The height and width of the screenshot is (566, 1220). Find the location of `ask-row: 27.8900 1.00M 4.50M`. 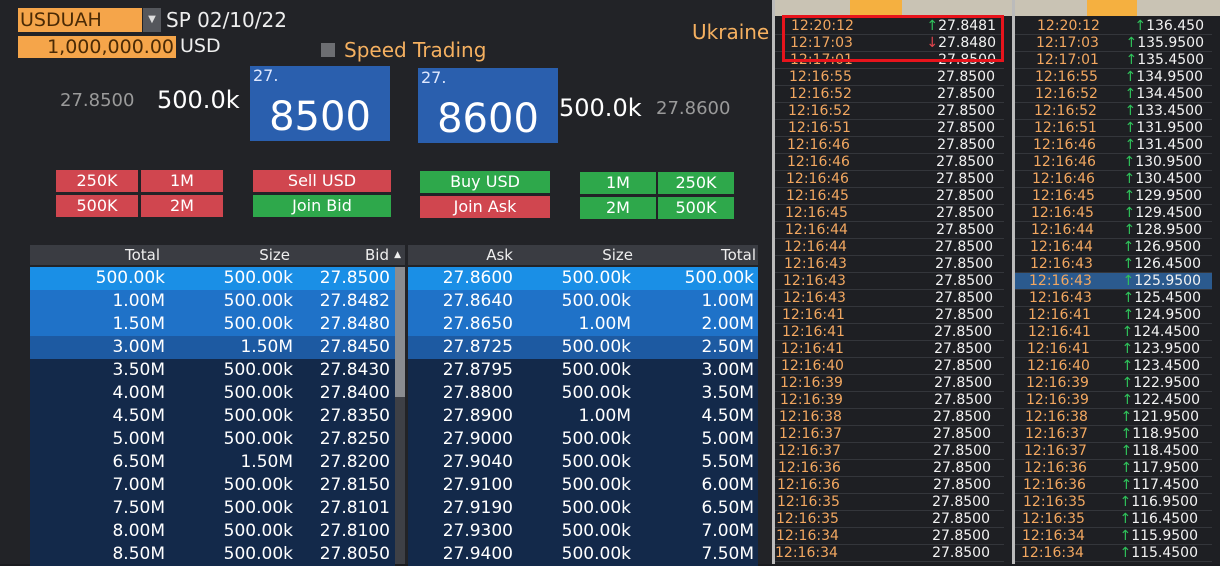

ask-row: 27.8900 1.00M 4.50M is located at coordinates (583, 416).